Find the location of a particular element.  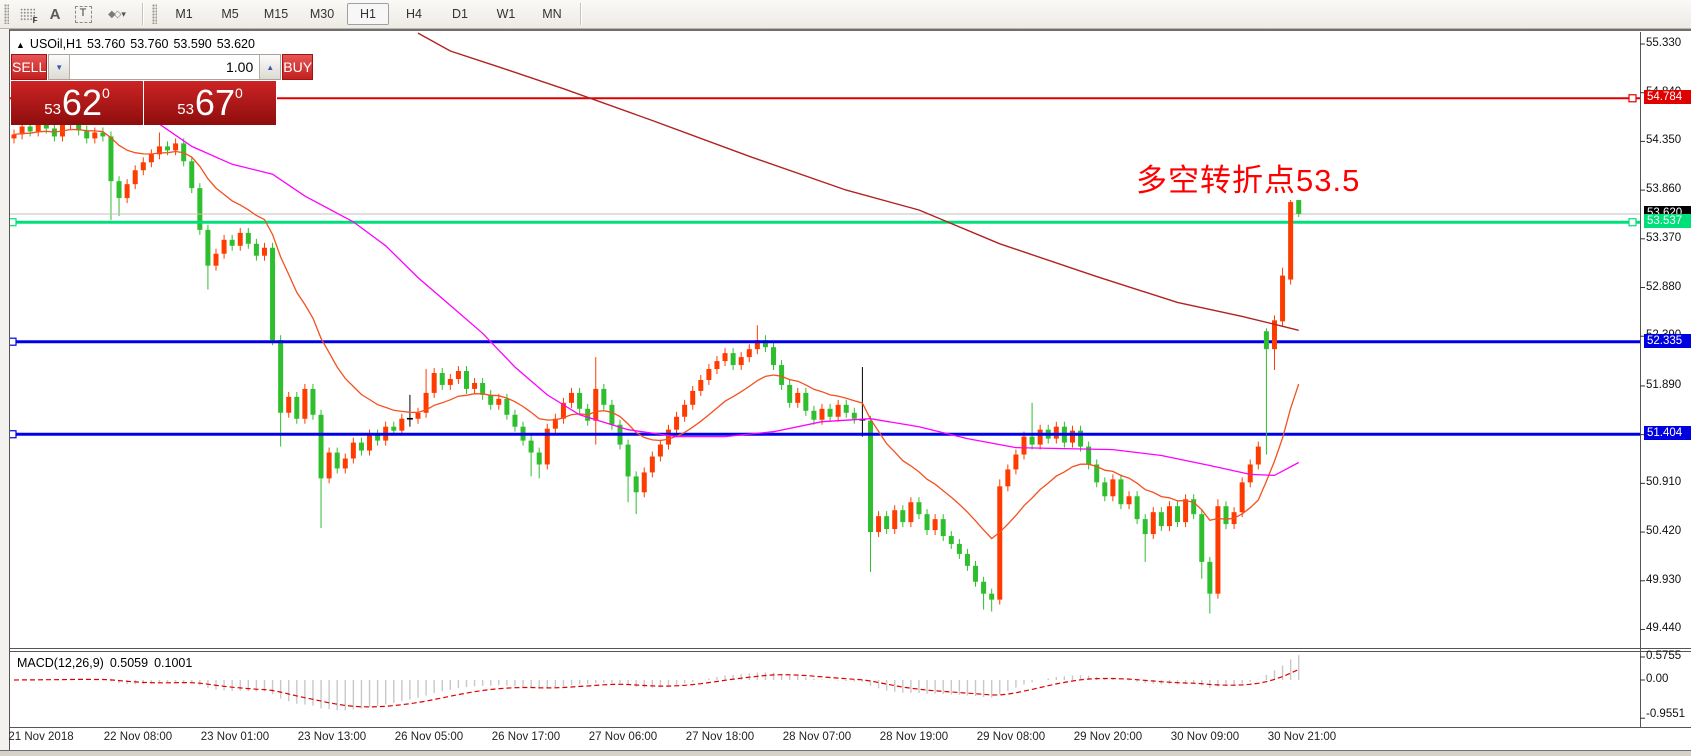

support2-price-label: 51.404 is located at coordinates (1667, 433).